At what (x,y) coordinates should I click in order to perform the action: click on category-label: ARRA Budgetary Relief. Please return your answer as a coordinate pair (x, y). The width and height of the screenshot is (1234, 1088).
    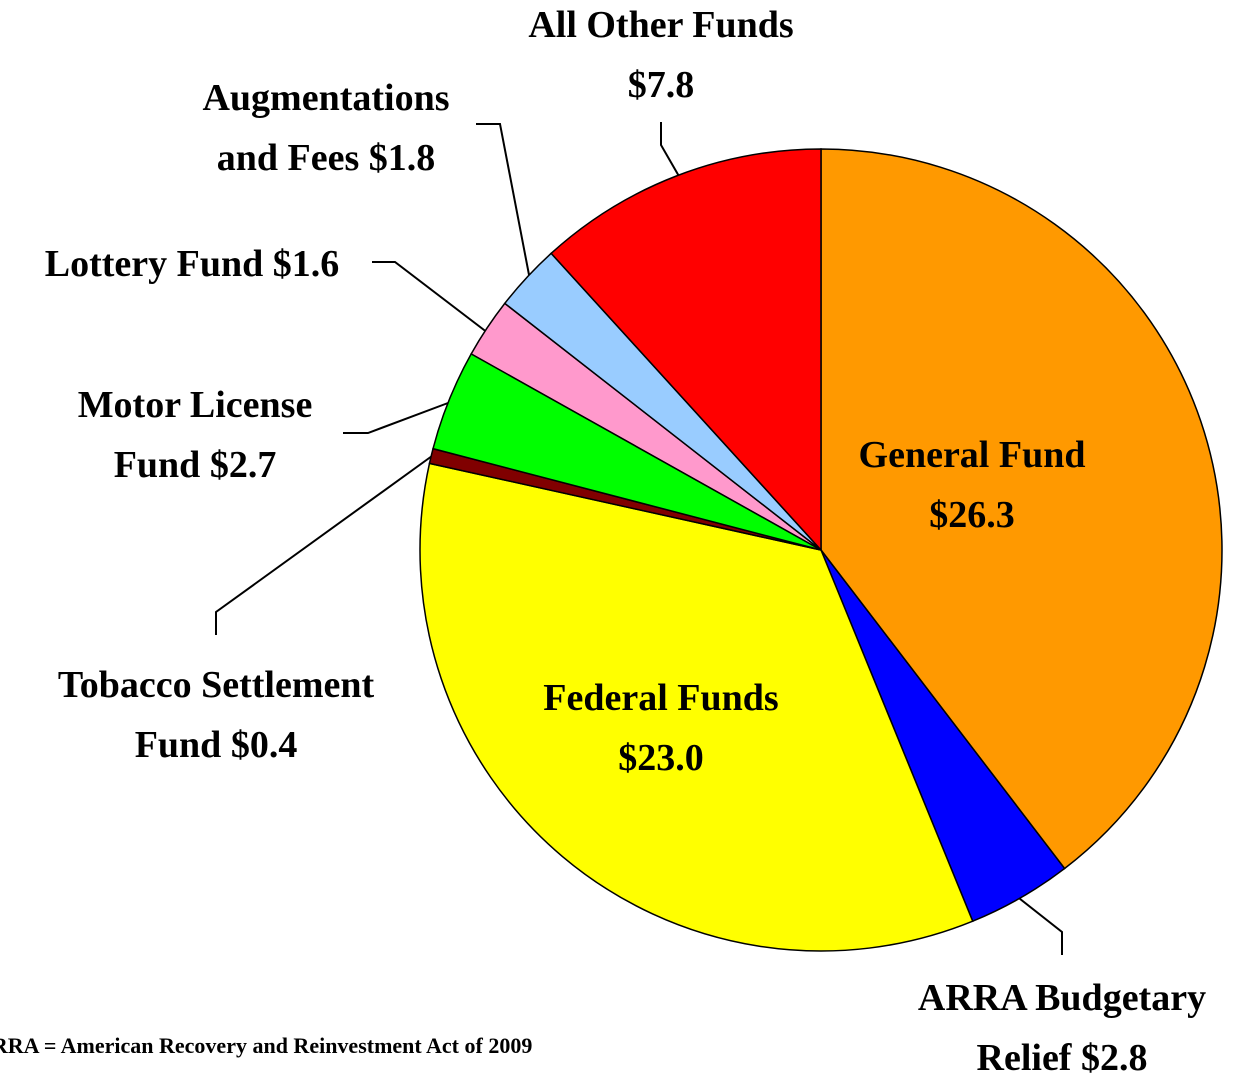
    Looking at the image, I should click on (1062, 1028).